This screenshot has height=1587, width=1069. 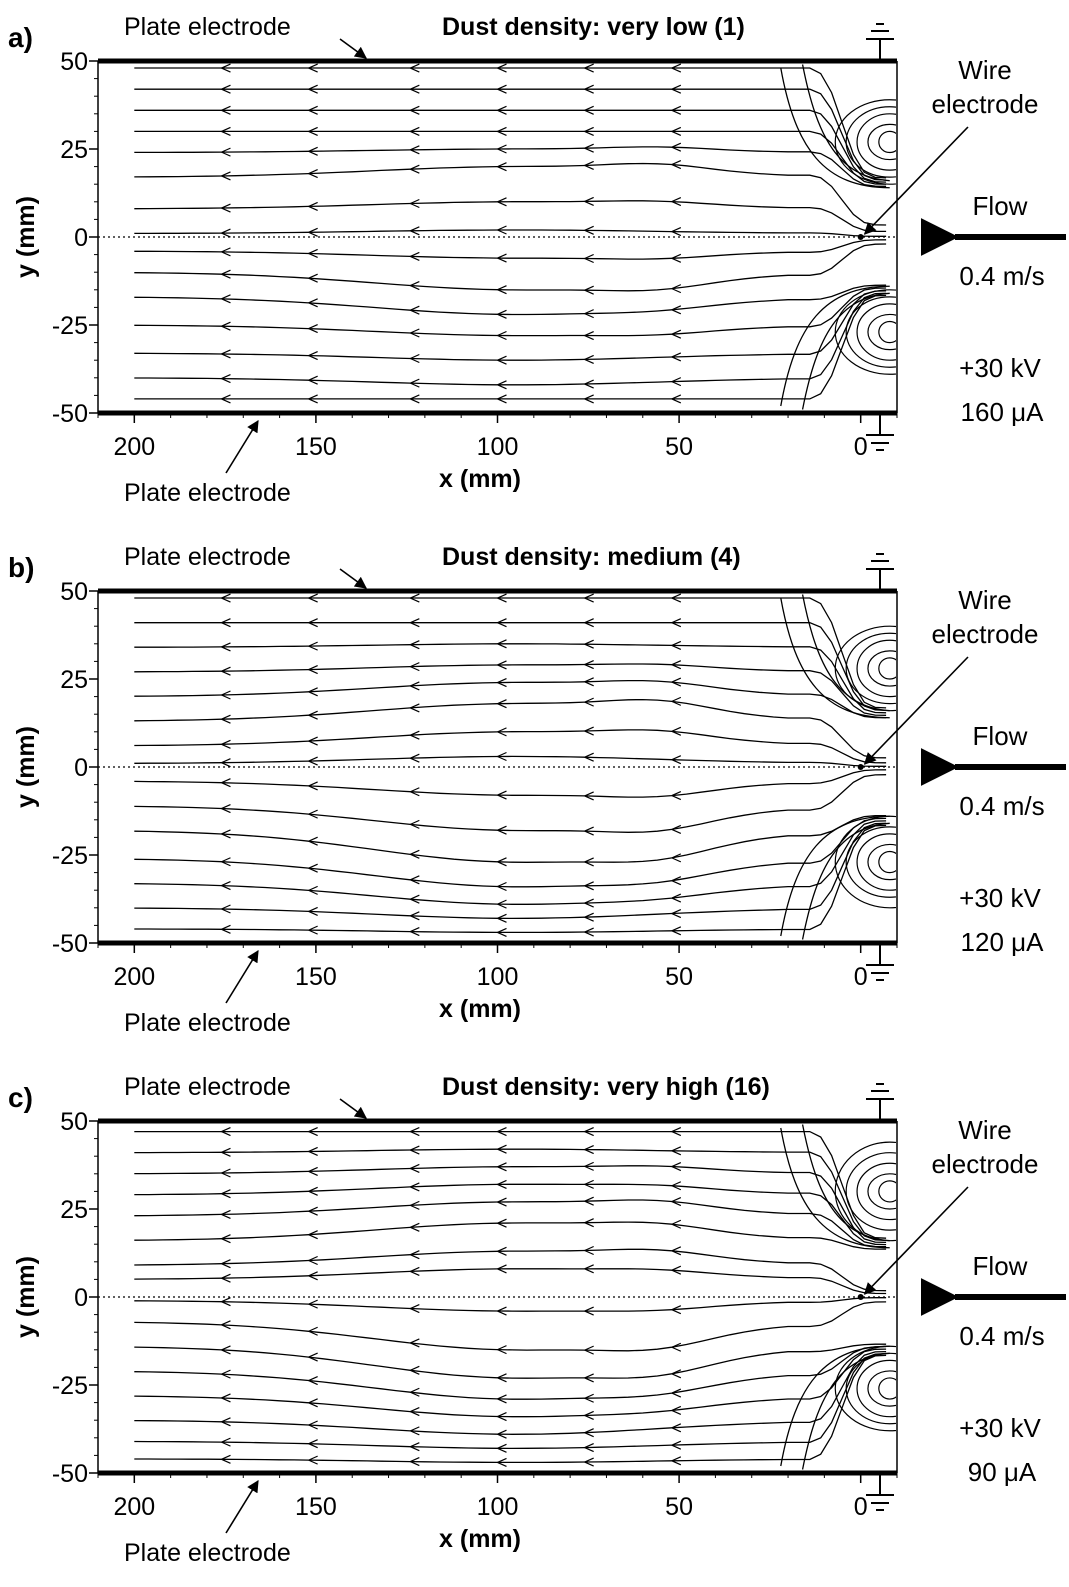 What do you see at coordinates (70, 414) in the screenshot?
I see `y-tick-label: -50` at bounding box center [70, 414].